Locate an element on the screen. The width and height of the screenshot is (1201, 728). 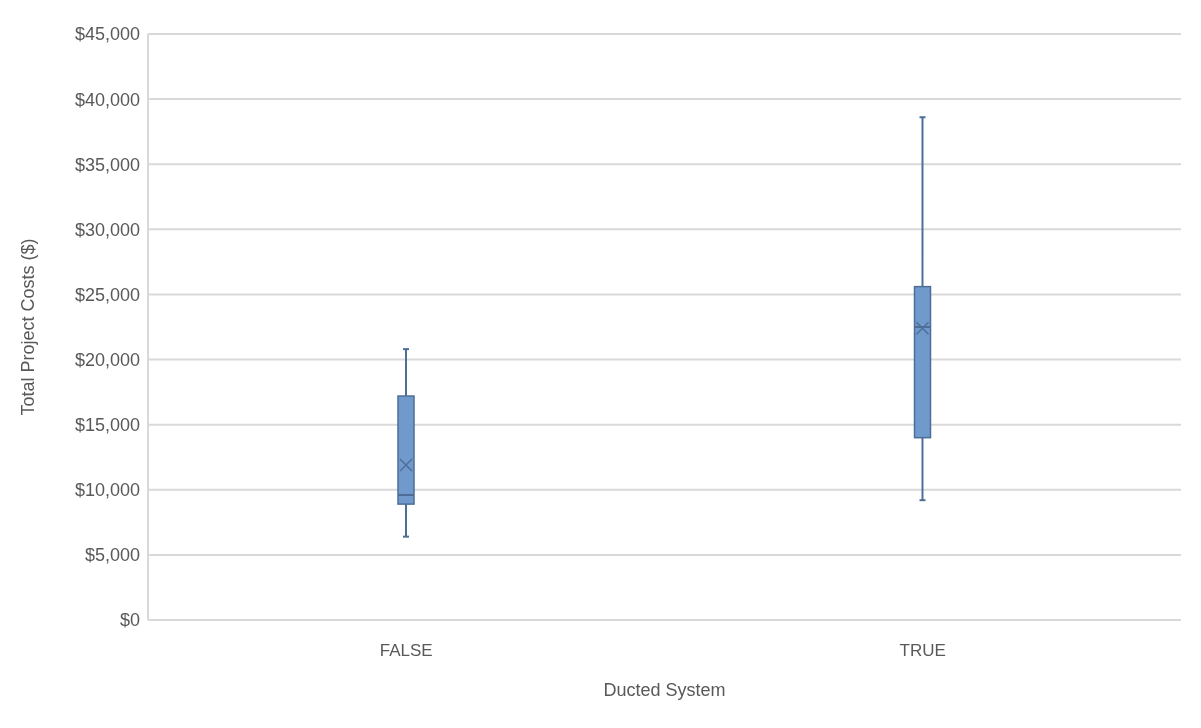
y-tick-label: $30,000 is located at coordinates (107, 229).